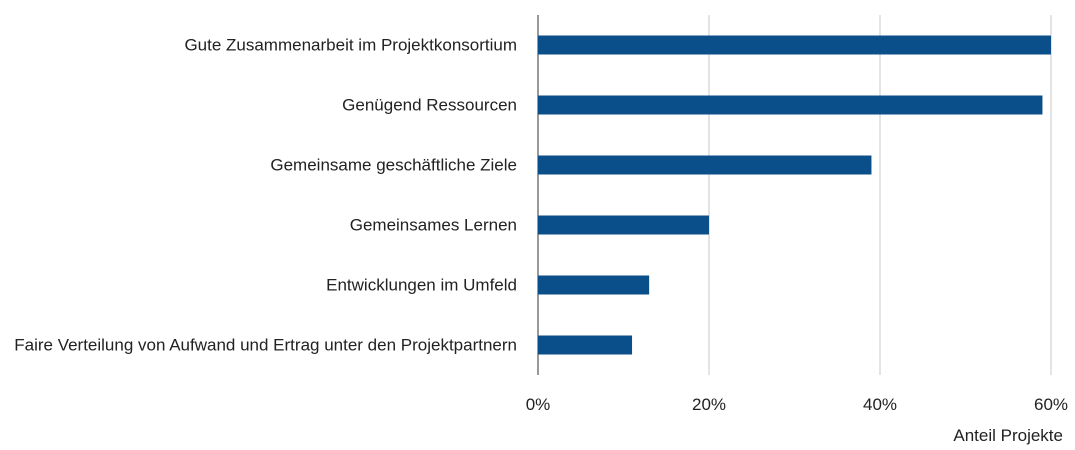 The width and height of the screenshot is (1075, 450). I want to click on y-tick-label: Gute Zusammenarbeit im Projektkonsortium, so click(350, 45).